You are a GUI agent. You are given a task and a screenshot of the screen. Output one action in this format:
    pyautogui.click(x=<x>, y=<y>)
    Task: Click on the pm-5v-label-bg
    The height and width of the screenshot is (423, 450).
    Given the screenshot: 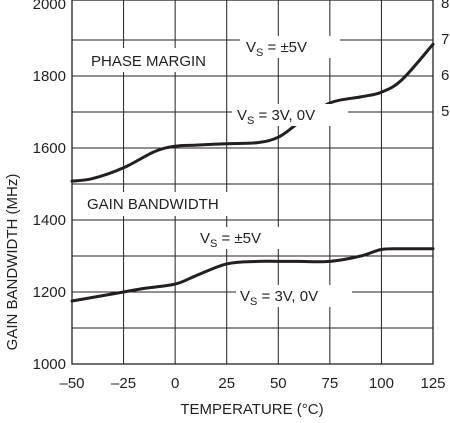 What is the action you would take?
    pyautogui.click(x=290, y=47)
    